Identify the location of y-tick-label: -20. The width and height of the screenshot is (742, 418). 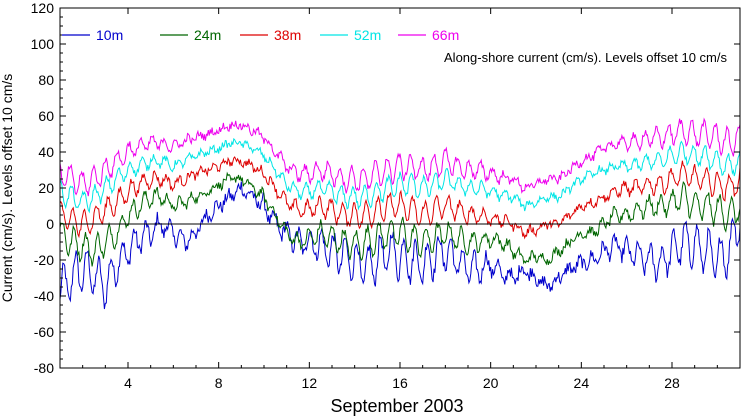
(44, 260).